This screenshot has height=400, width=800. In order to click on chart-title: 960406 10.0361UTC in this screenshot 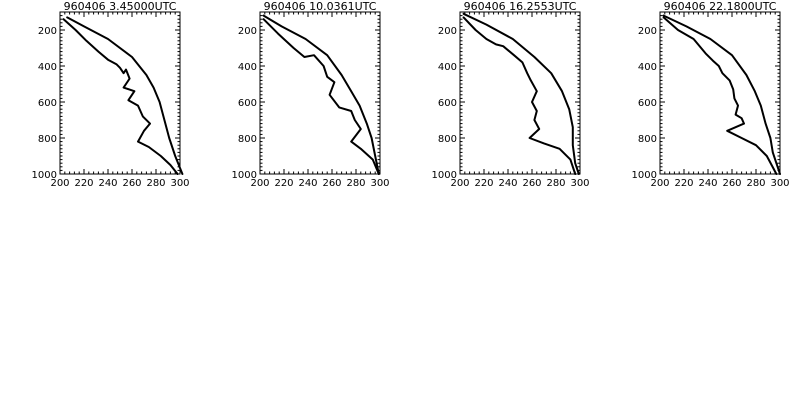, I will do `click(320, 6)`.